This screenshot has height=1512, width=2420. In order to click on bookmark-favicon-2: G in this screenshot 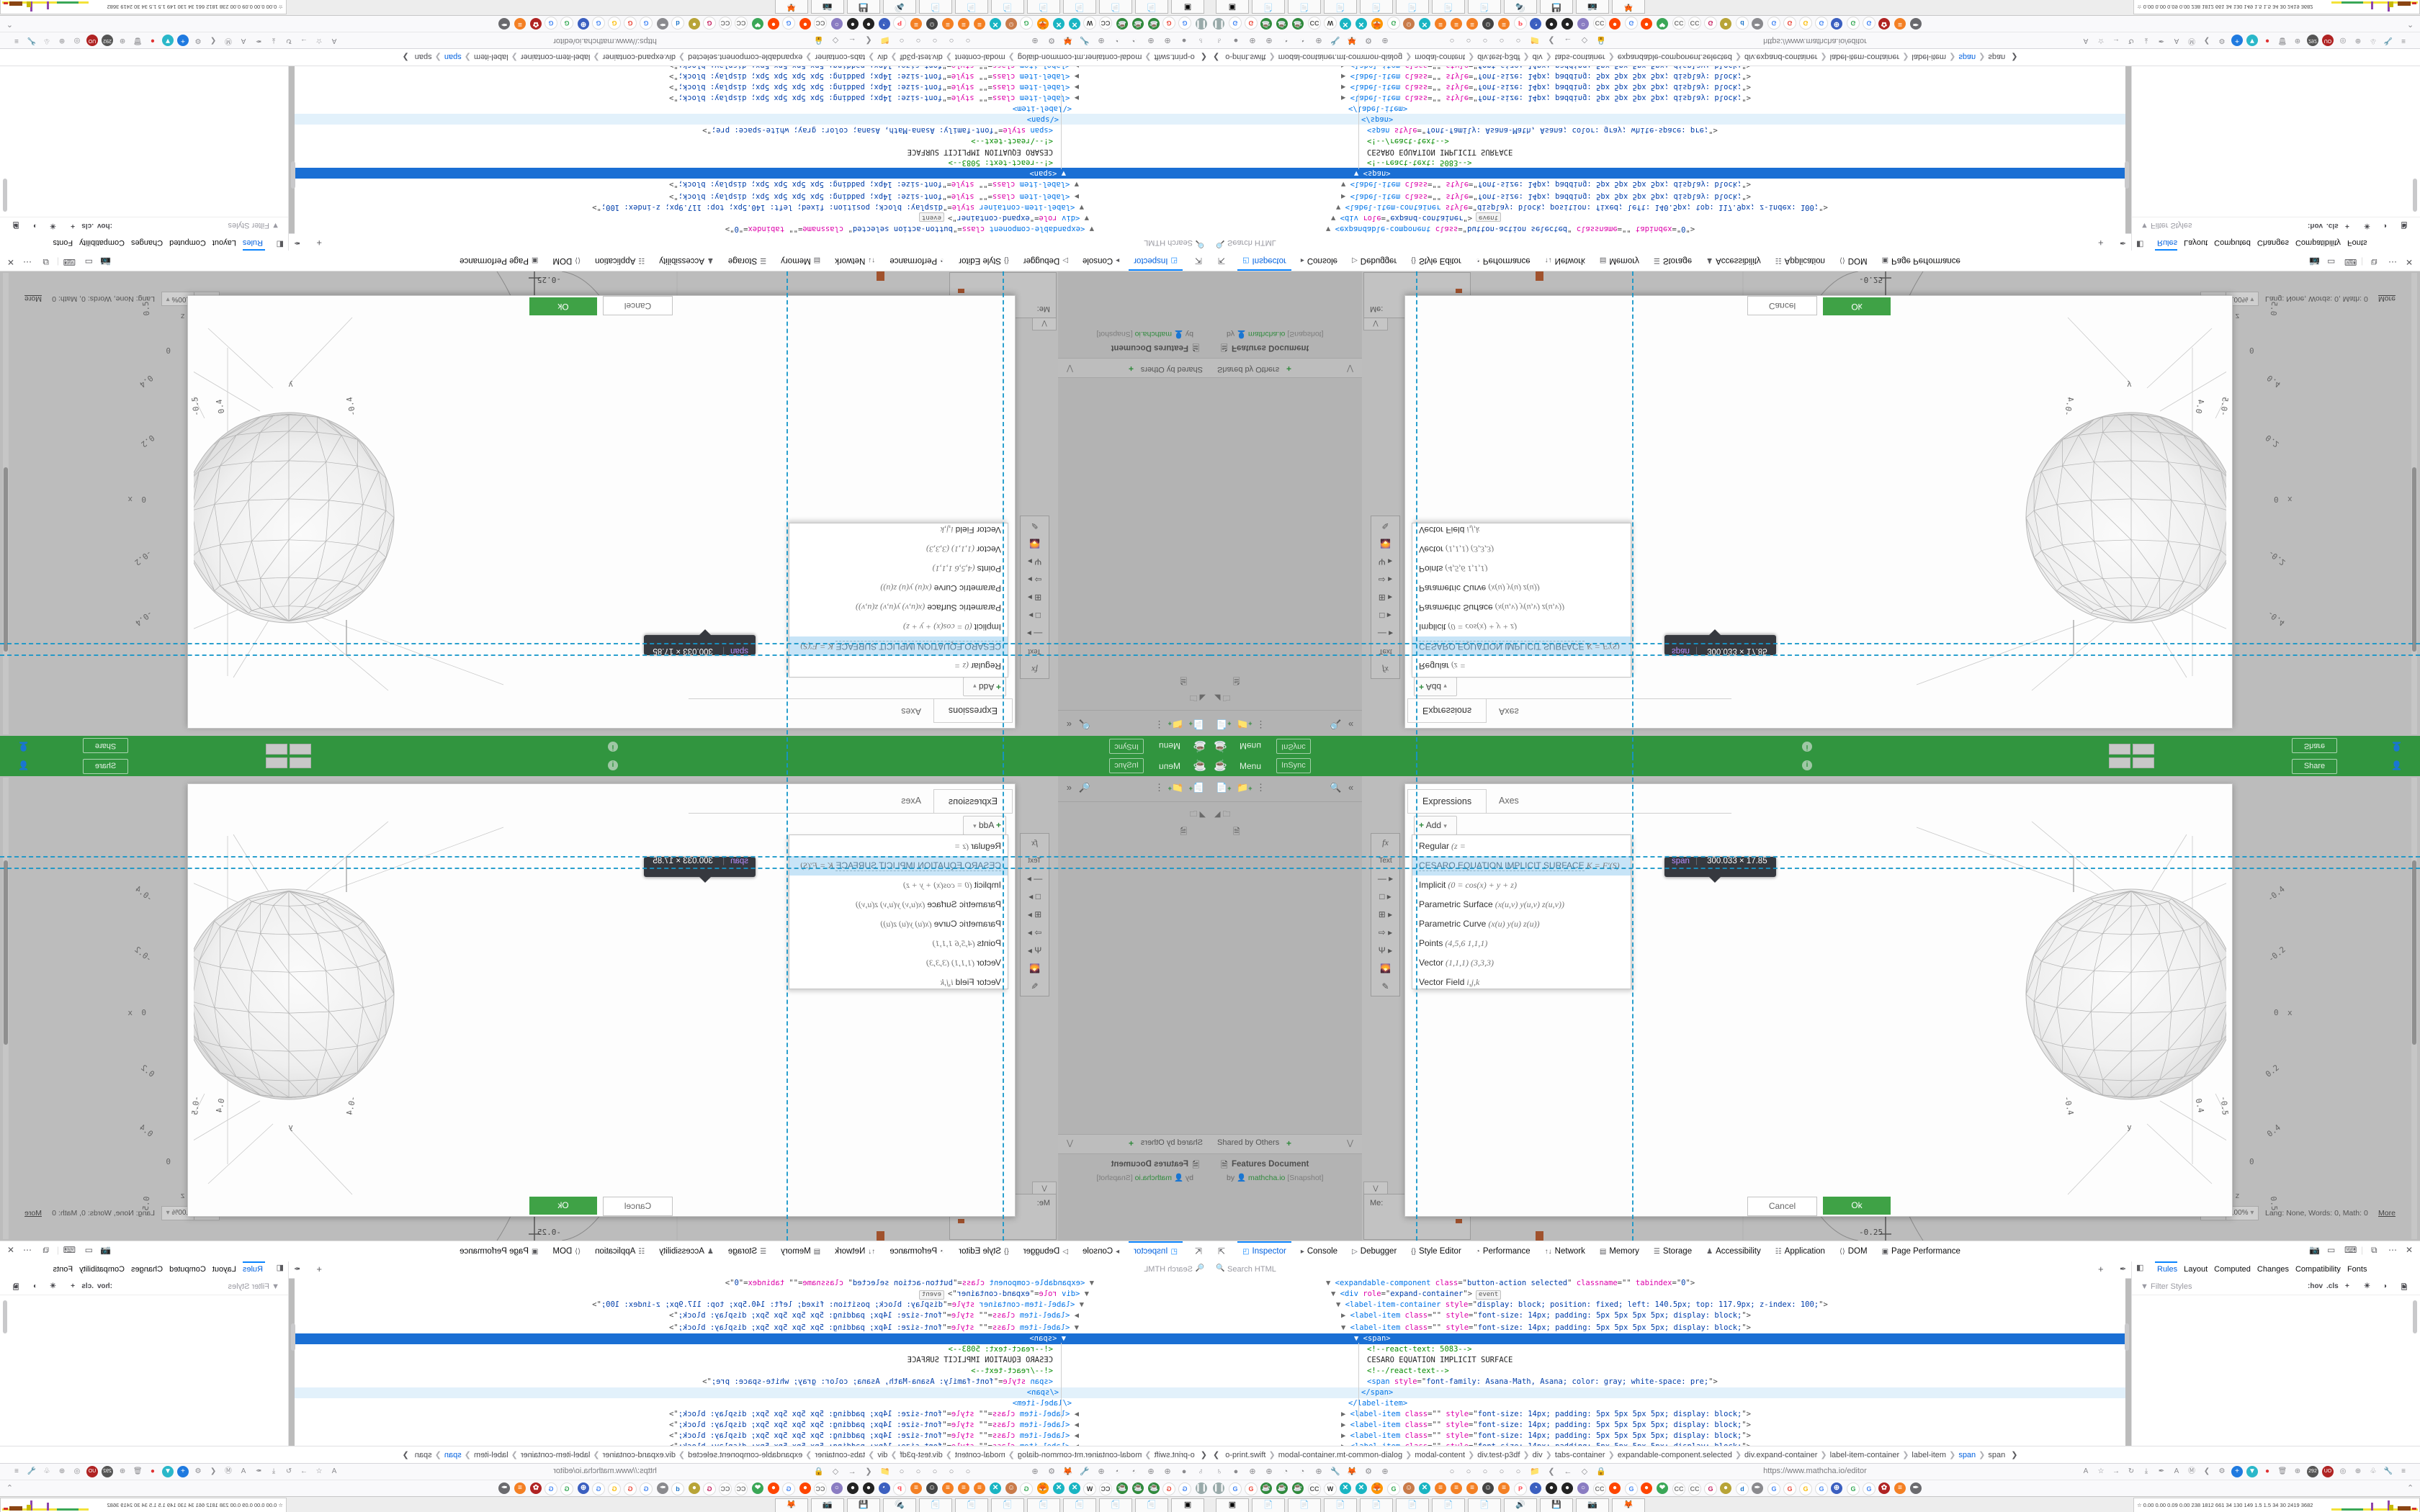, I will do `click(1251, 1488)`.